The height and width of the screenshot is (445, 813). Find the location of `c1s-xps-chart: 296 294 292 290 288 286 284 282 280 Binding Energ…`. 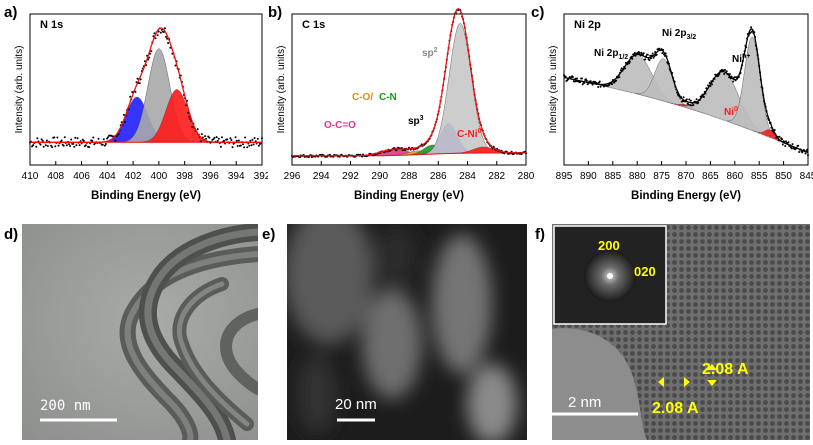

c1s-xps-chart: 296 294 292 290 288 286 284 282 280 Binding Energ… is located at coordinates (405, 105).